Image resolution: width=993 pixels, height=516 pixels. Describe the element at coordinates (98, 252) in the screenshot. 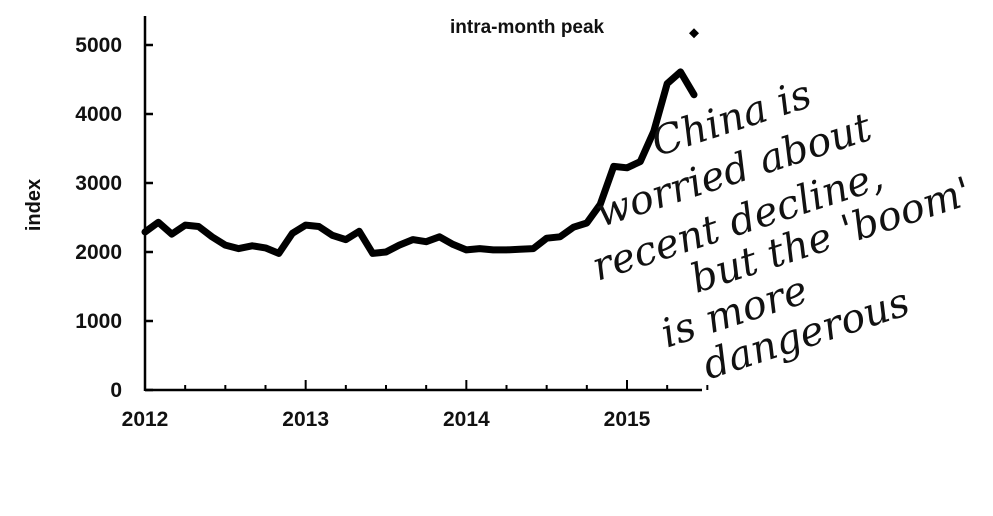

I see `y-tick-label-2000: 2000` at that location.